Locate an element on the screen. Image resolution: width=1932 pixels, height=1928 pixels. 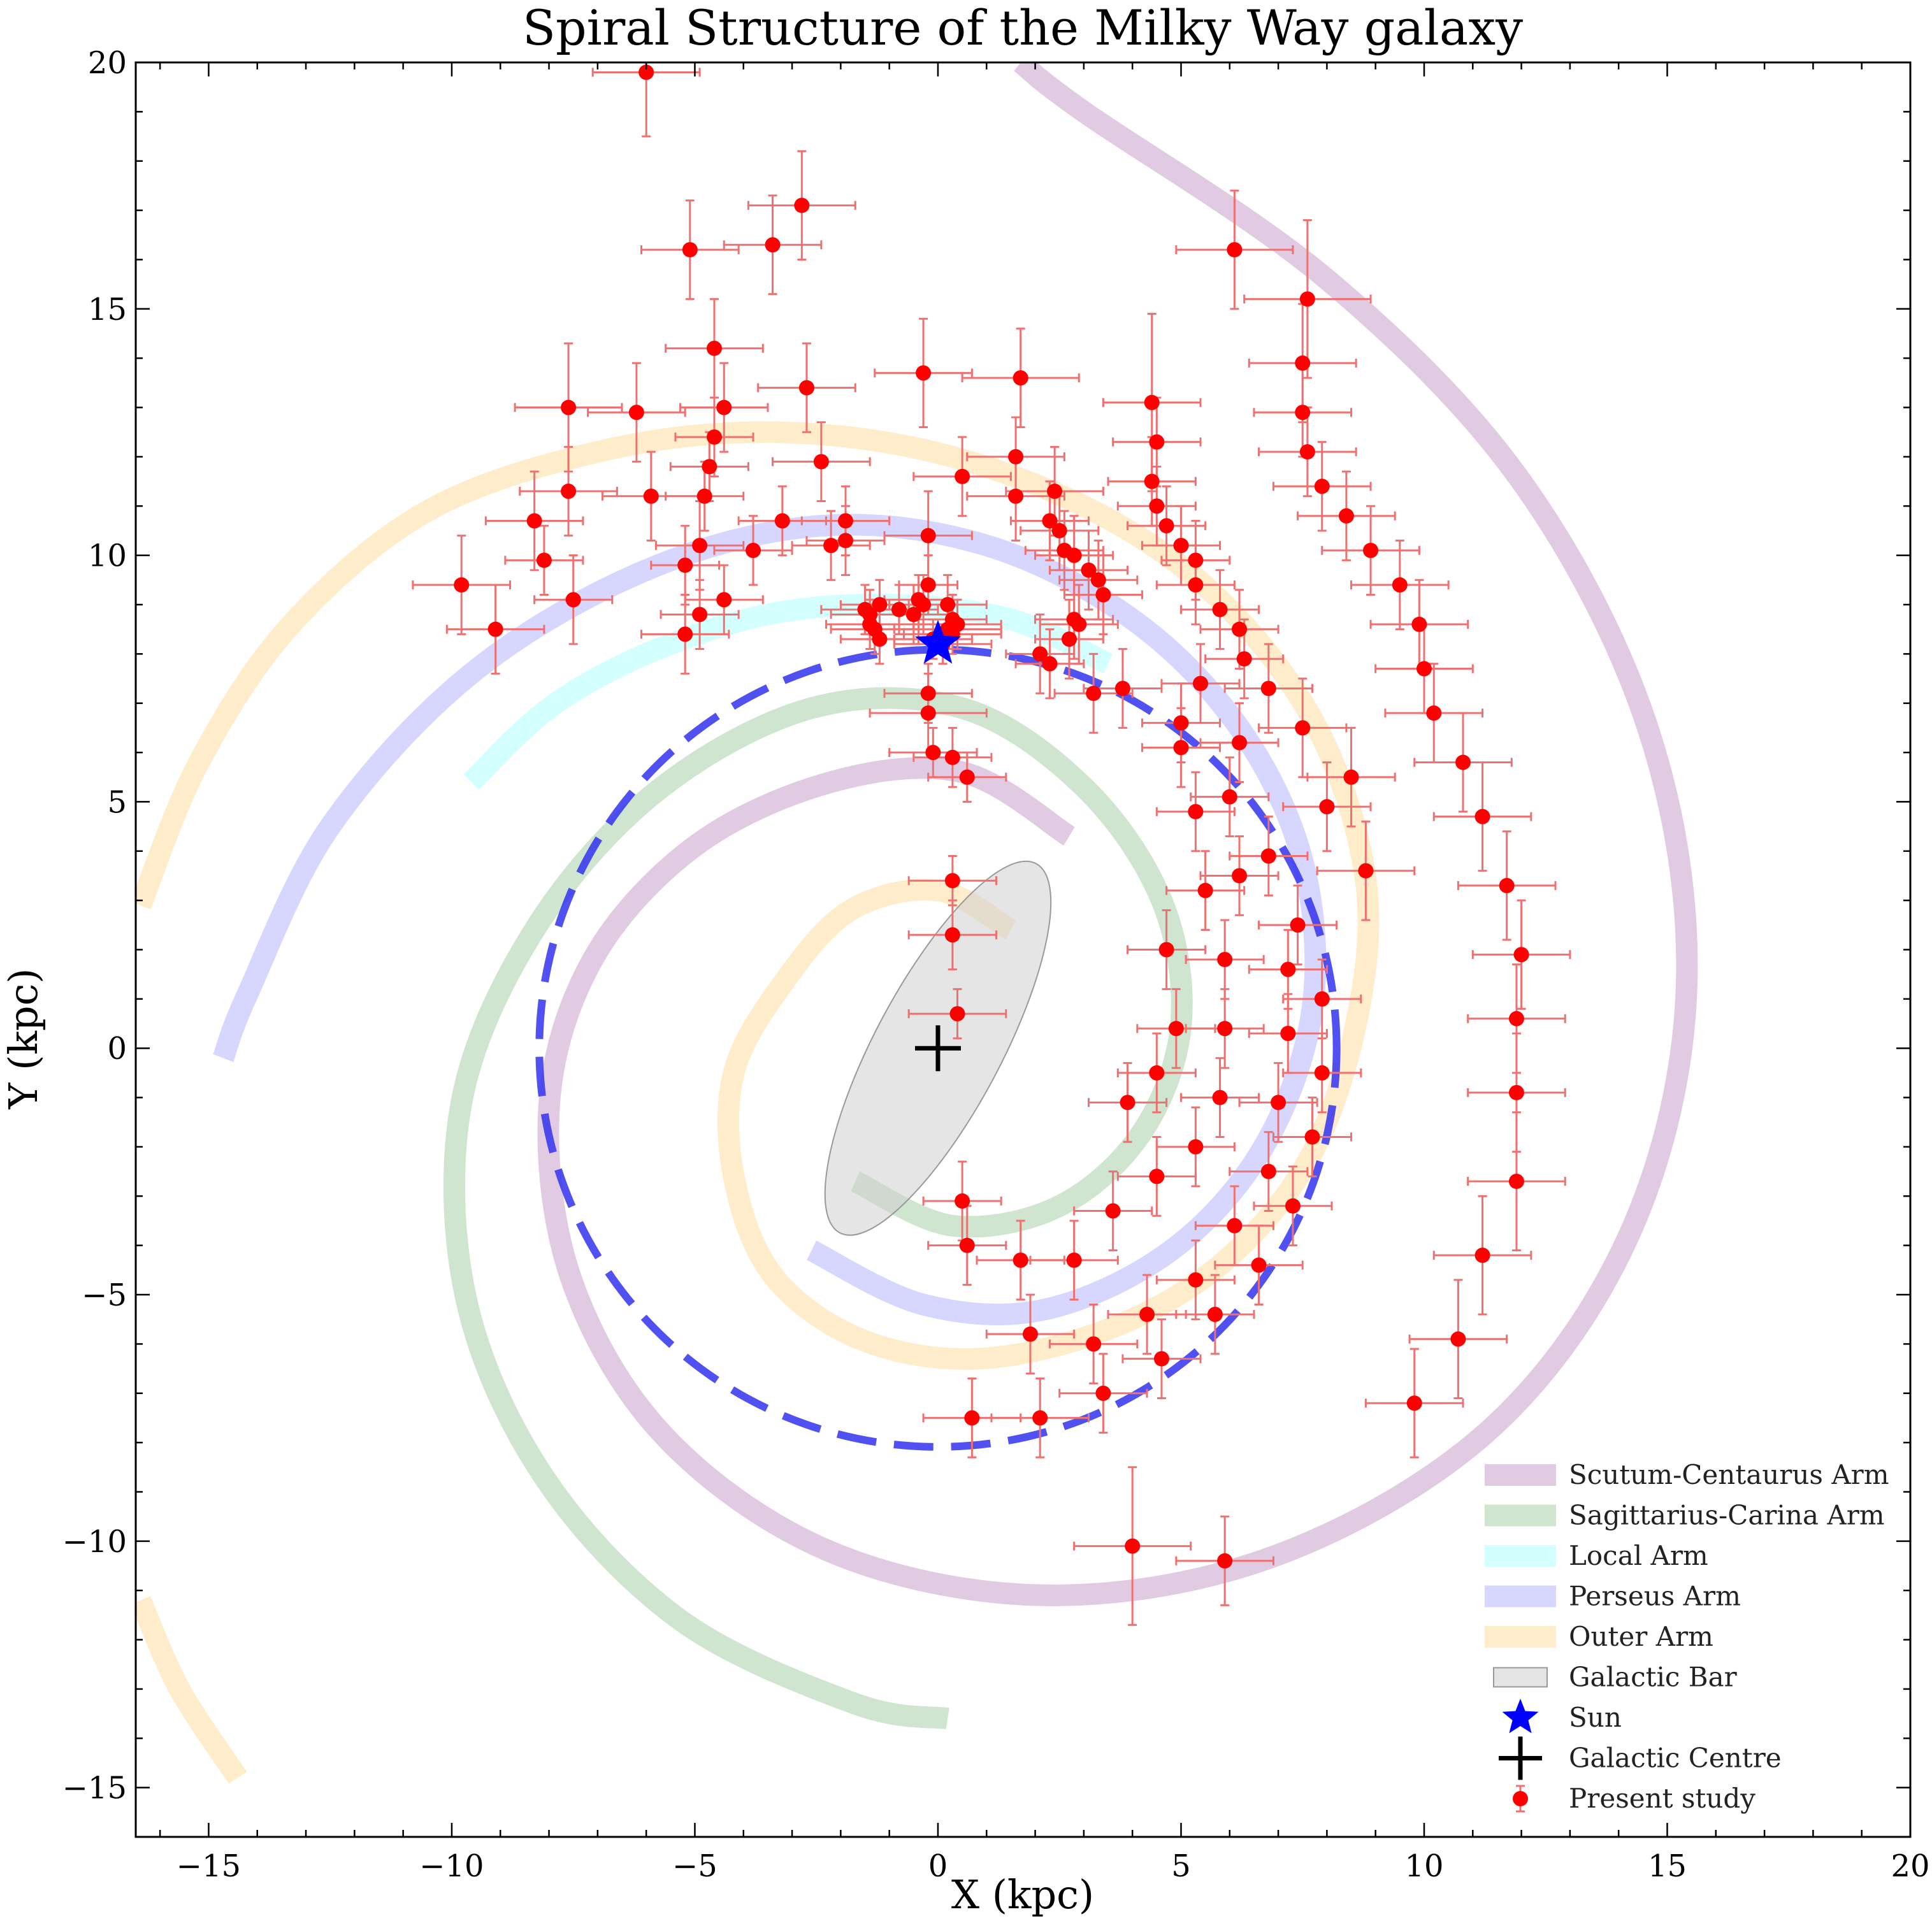
x-tick-label: −10 is located at coordinates (451, 1866).